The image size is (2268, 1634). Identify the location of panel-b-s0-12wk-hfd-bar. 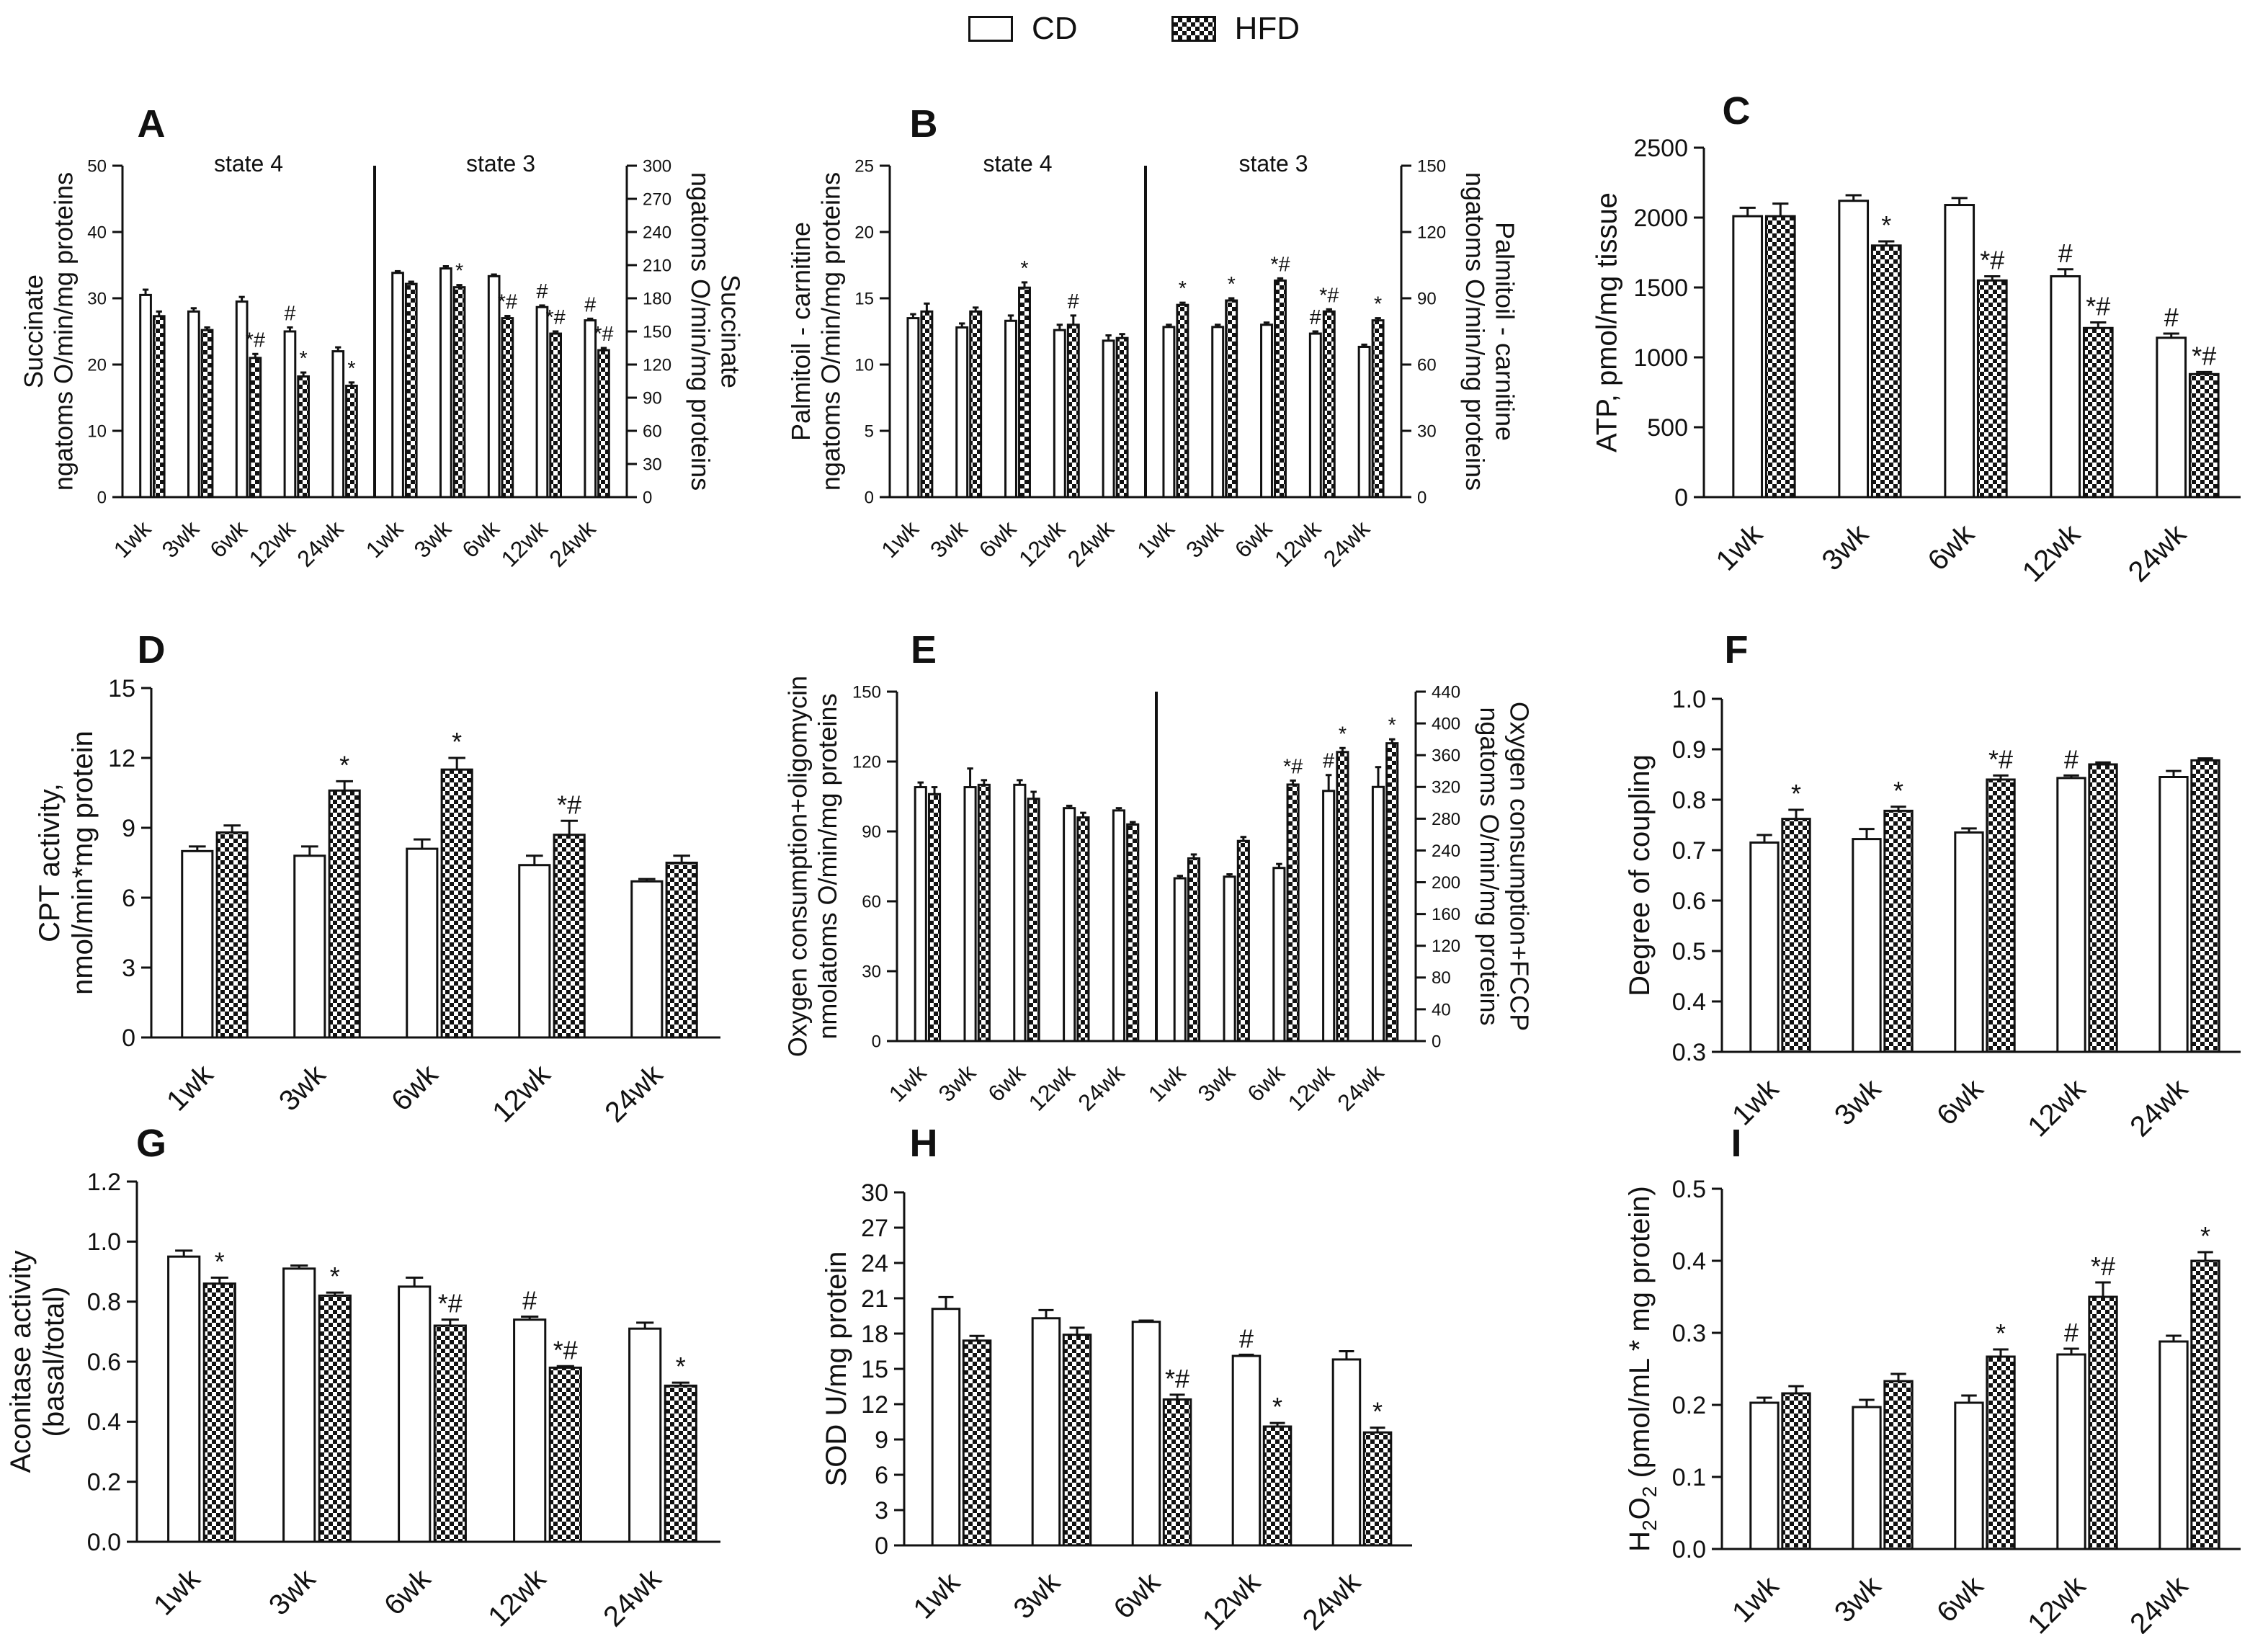
(1073, 411).